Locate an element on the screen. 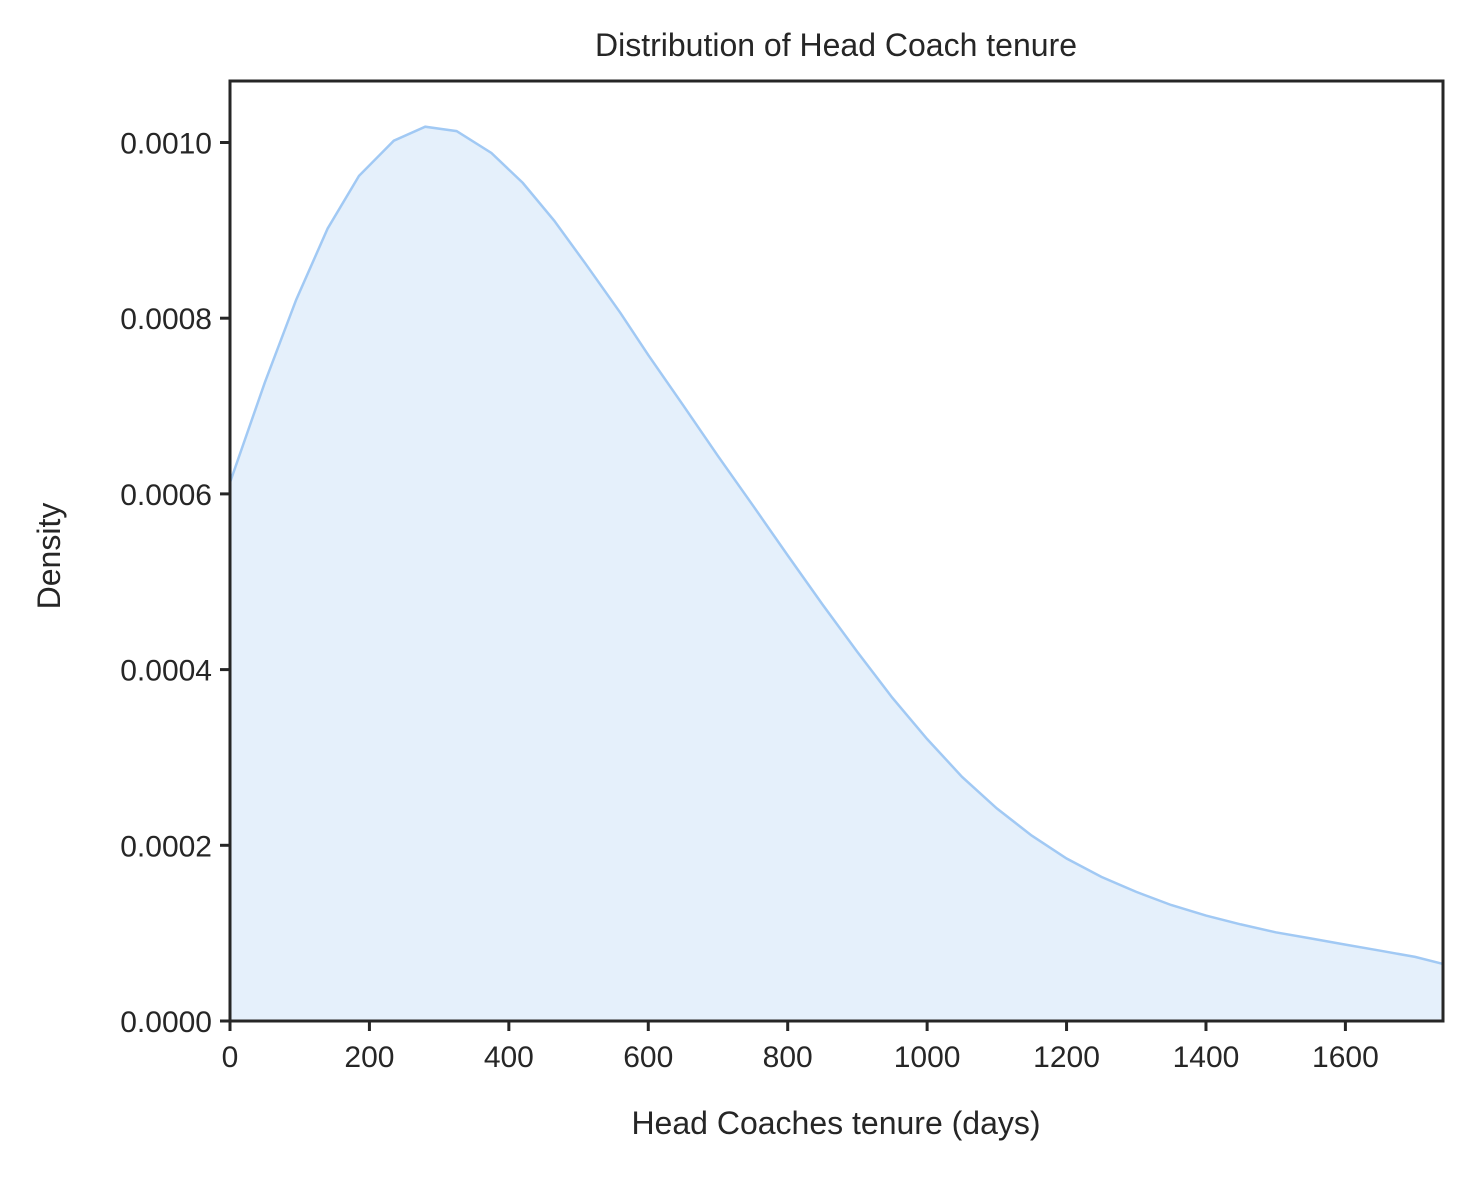 Image resolution: width=1473 pixels, height=1178 pixels. y-axis: 0.0000 0.0002 0.0004 0.0006 0.0008 0.0010 is located at coordinates (175, 583).